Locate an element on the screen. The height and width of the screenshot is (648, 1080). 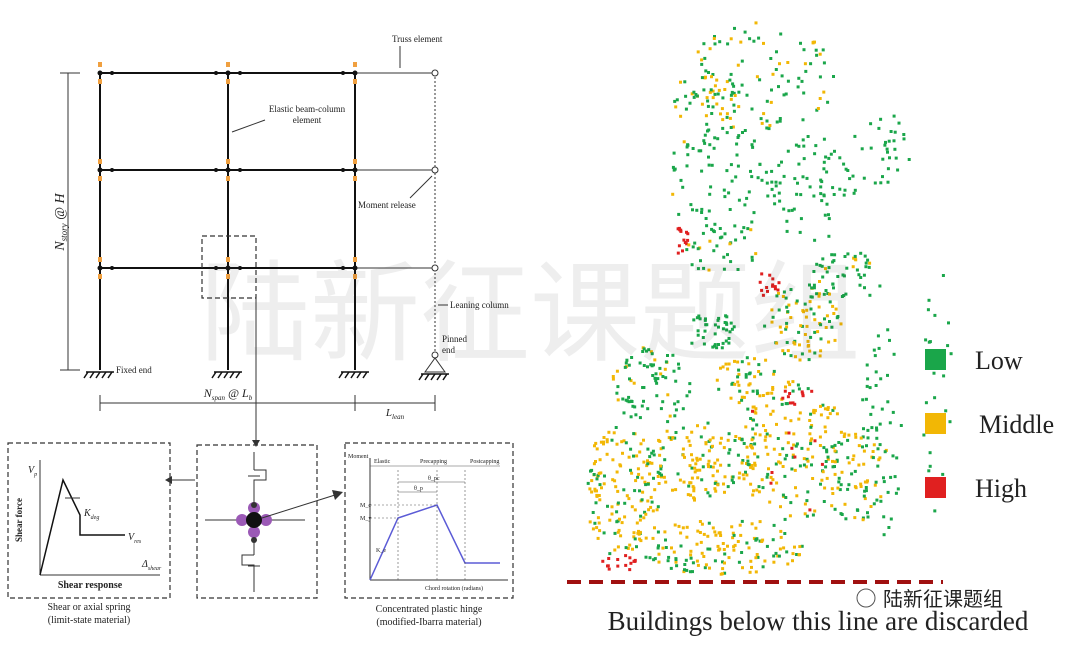
joint is located at coordinates (240, 170).